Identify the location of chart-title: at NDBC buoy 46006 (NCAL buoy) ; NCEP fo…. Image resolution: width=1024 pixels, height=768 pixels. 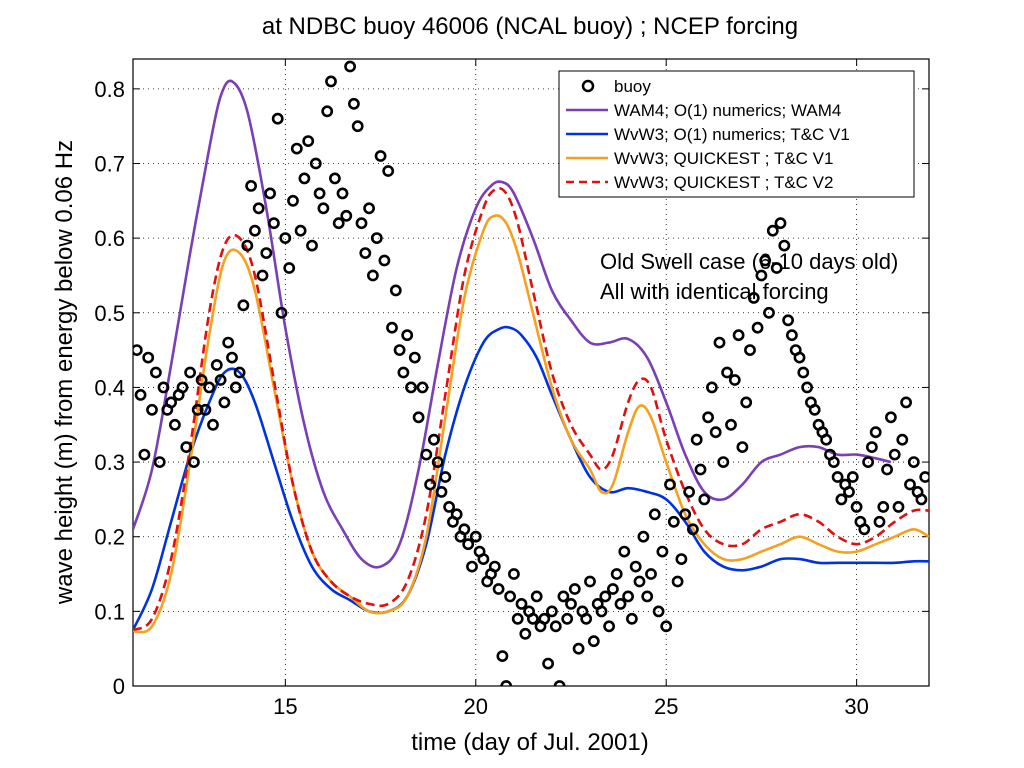
(530, 26).